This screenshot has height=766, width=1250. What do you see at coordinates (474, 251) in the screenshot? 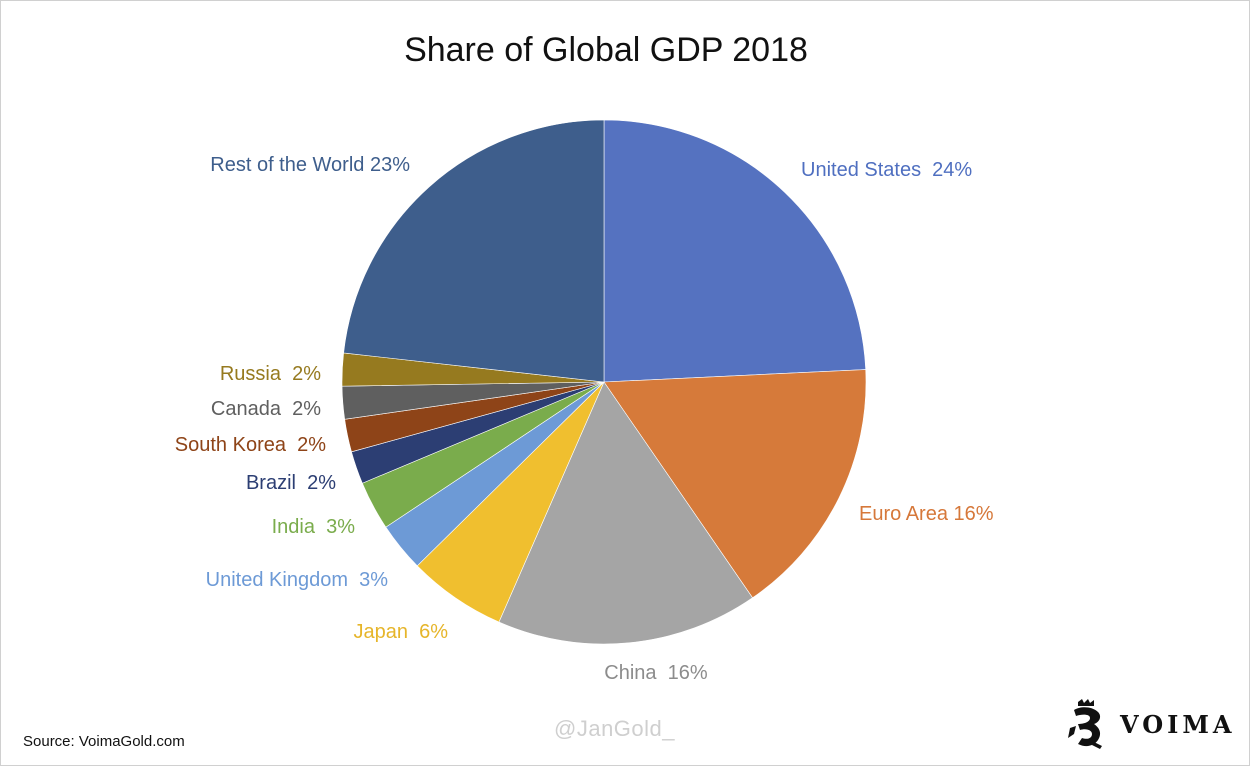
I see `pie-slice-rest-of-the-world` at bounding box center [474, 251].